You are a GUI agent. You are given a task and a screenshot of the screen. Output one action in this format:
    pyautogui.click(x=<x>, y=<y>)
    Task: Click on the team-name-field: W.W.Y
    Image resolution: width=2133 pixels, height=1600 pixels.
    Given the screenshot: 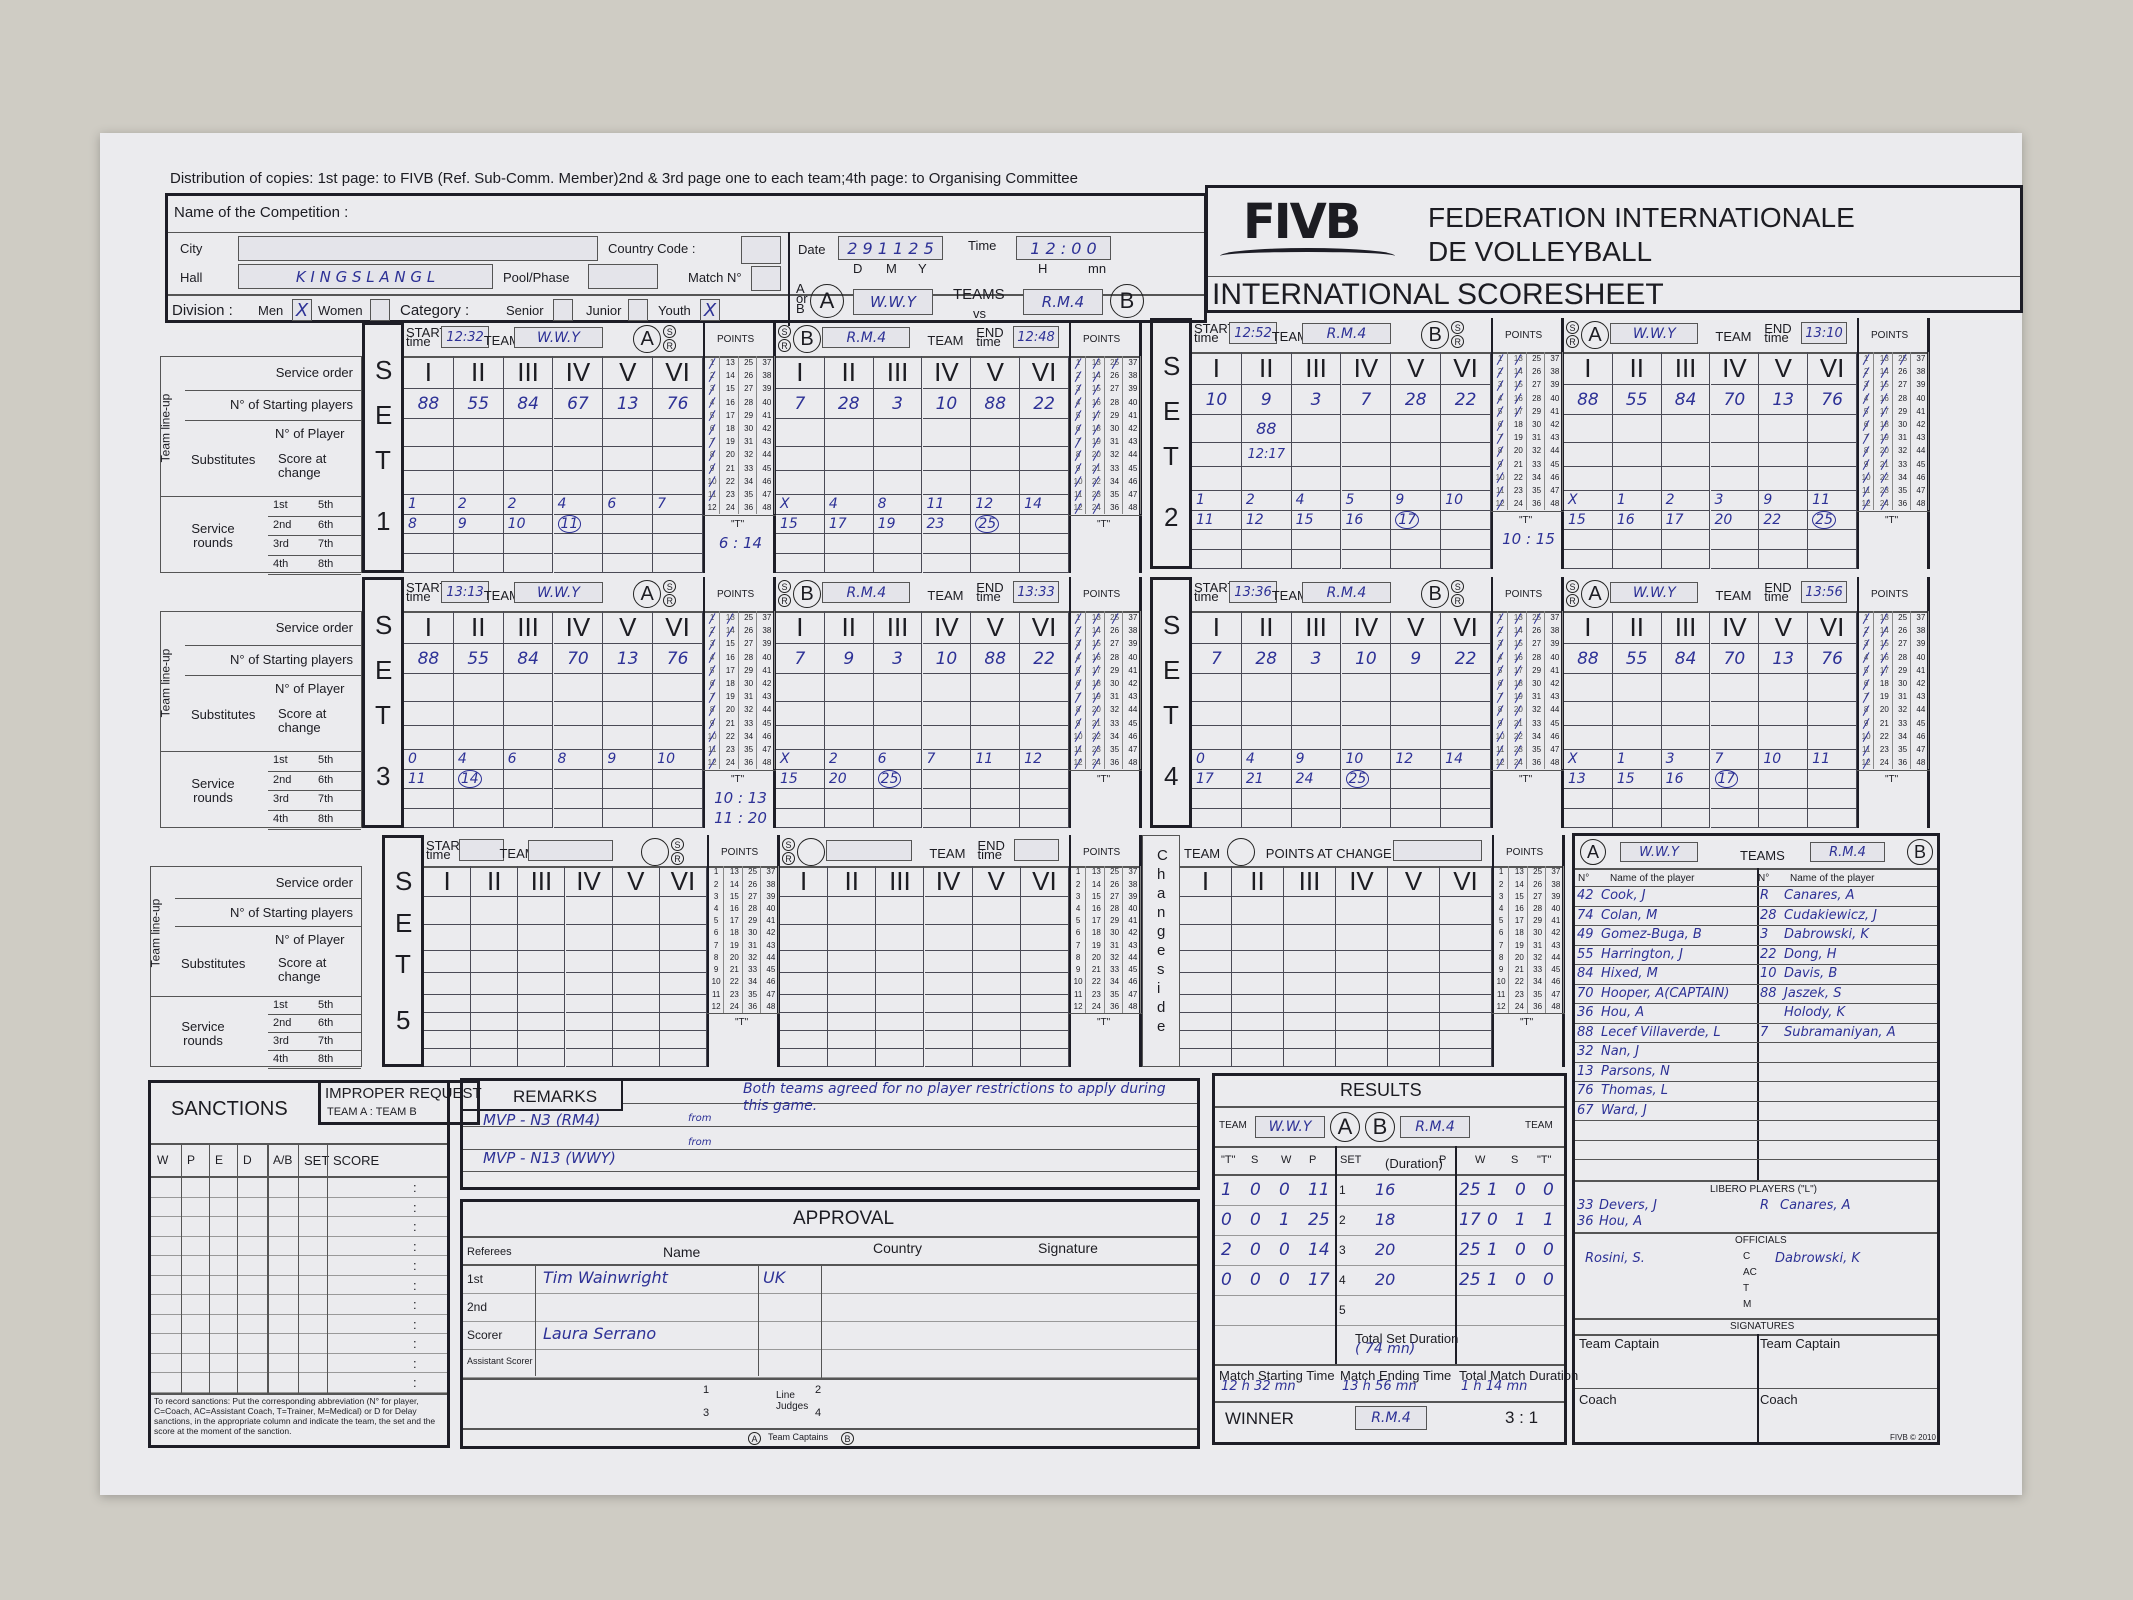 What is the action you would take?
    pyautogui.click(x=1654, y=333)
    